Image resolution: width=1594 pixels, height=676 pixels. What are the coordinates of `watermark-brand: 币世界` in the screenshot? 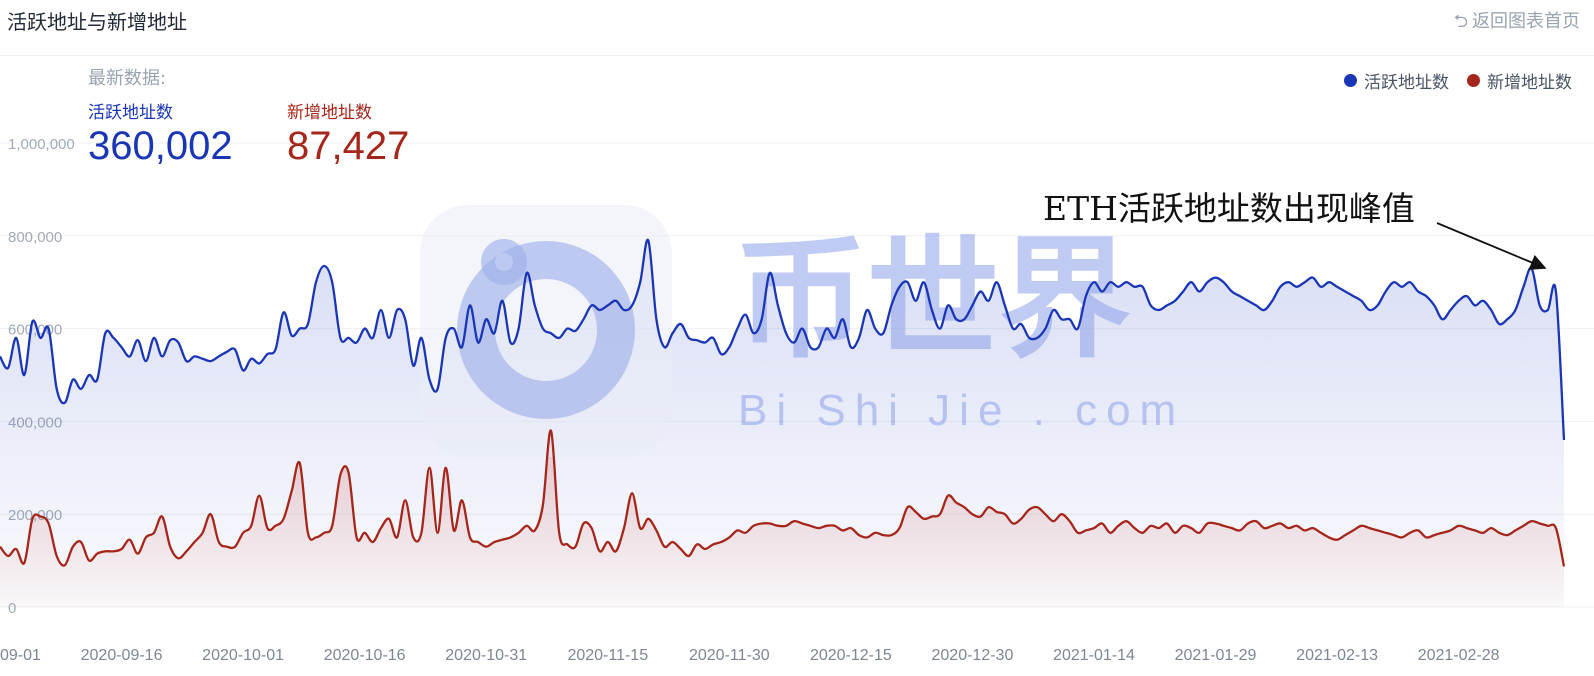 It's located at (933, 300).